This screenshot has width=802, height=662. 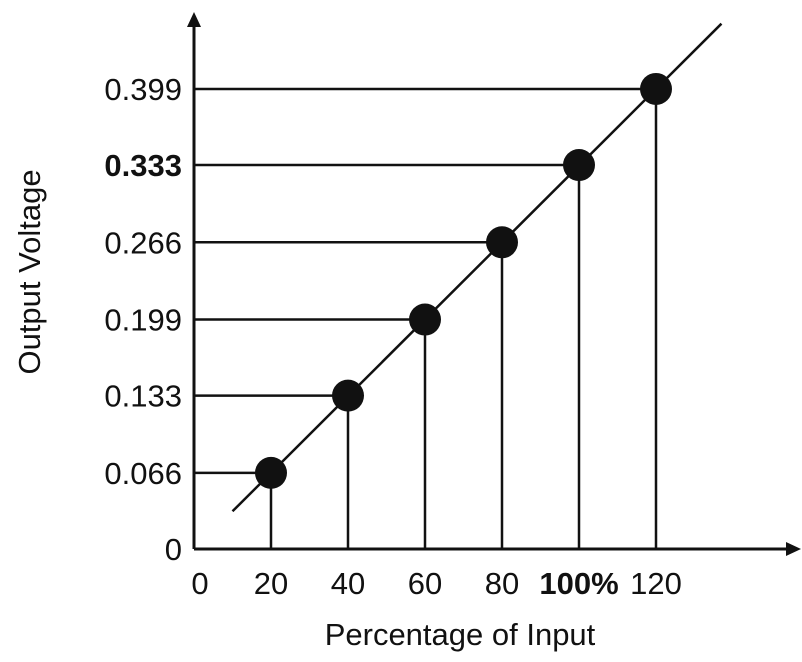 What do you see at coordinates (29, 271) in the screenshot?
I see `y-axis-title: Output Voltage` at bounding box center [29, 271].